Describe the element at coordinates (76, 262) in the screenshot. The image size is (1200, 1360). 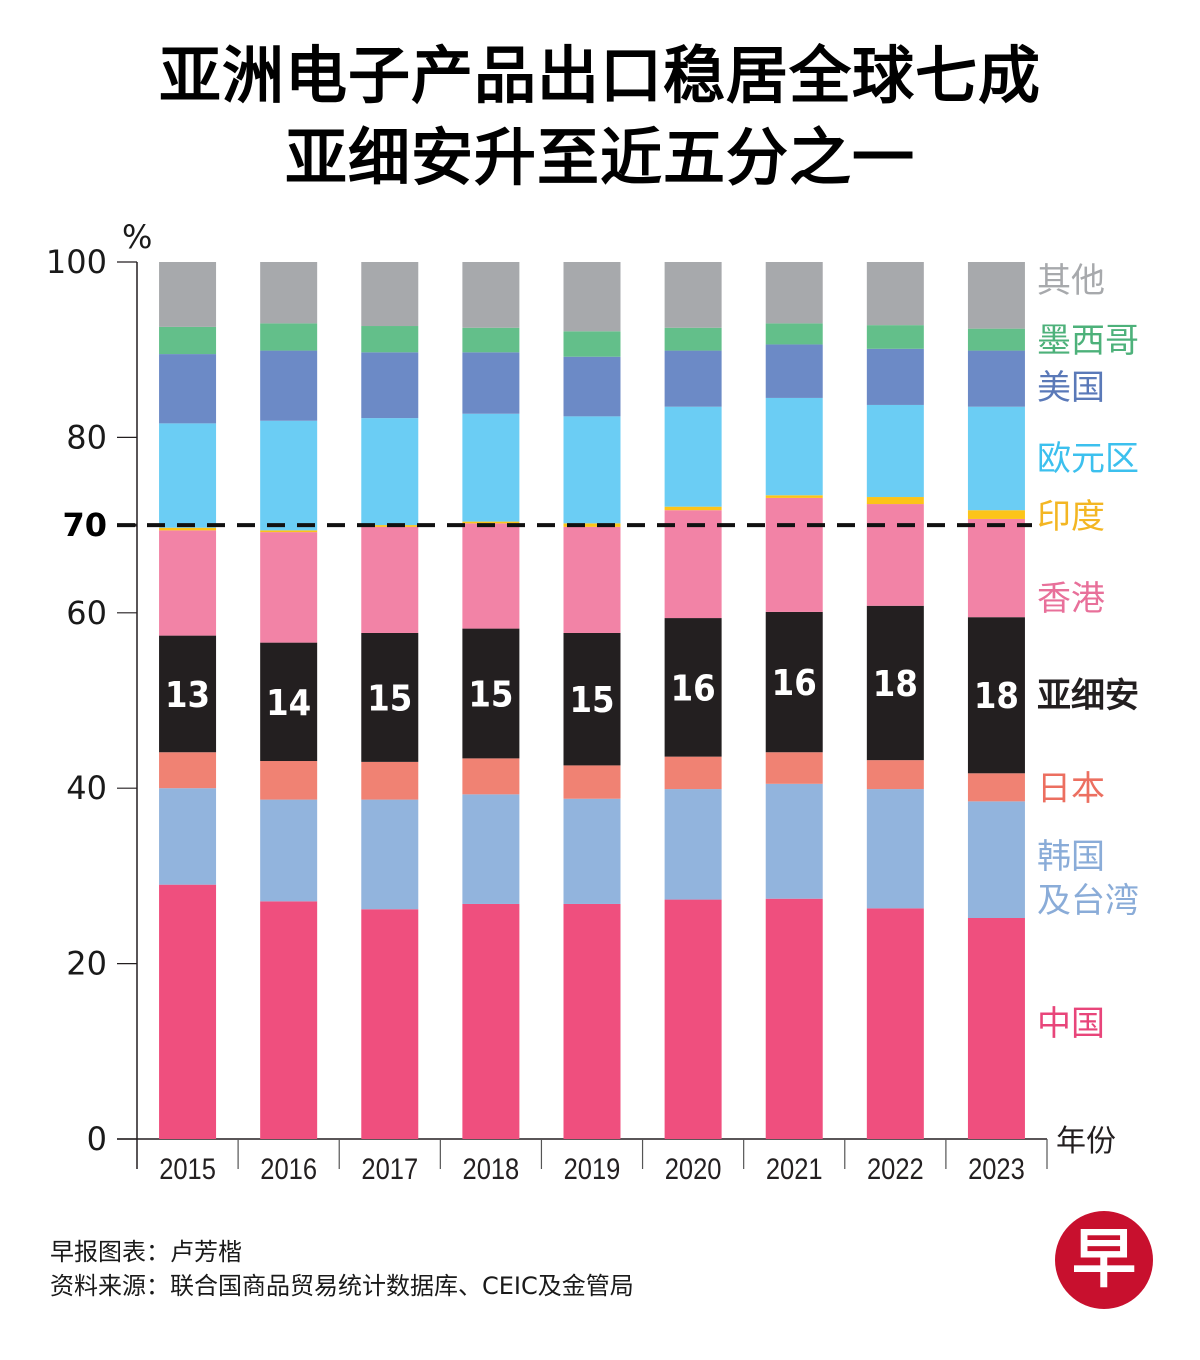
I see `y-tick-label: 100` at that location.